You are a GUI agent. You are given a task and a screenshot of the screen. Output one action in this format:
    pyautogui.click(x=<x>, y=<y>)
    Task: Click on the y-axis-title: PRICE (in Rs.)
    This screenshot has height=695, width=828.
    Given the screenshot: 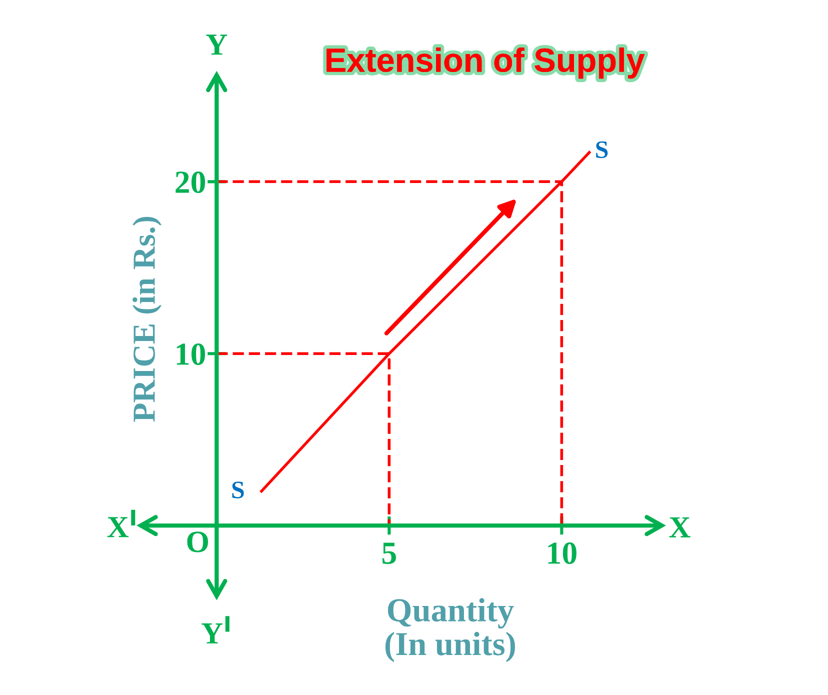 What is the action you would take?
    pyautogui.click(x=147, y=319)
    